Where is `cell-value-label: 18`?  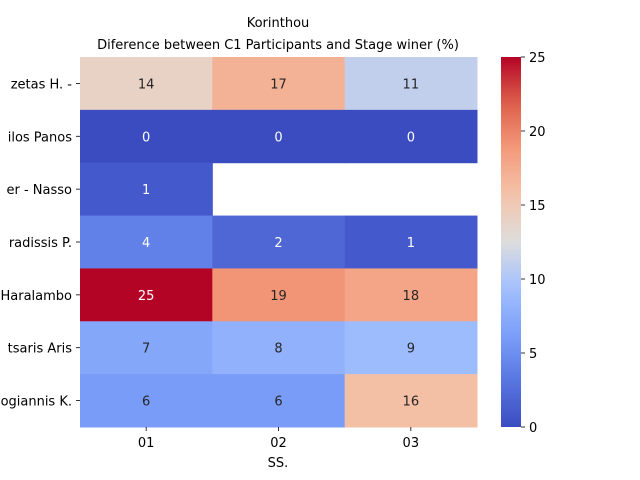 cell-value-label: 18 is located at coordinates (411, 296).